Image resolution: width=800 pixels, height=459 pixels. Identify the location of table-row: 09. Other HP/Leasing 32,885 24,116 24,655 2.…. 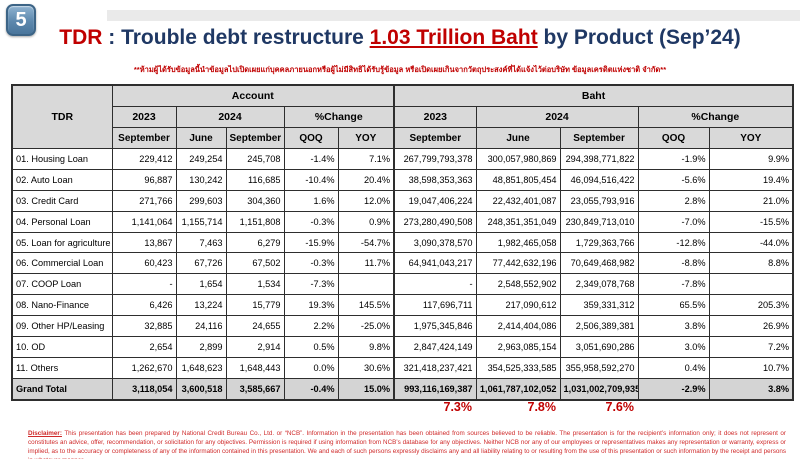
(402, 326).